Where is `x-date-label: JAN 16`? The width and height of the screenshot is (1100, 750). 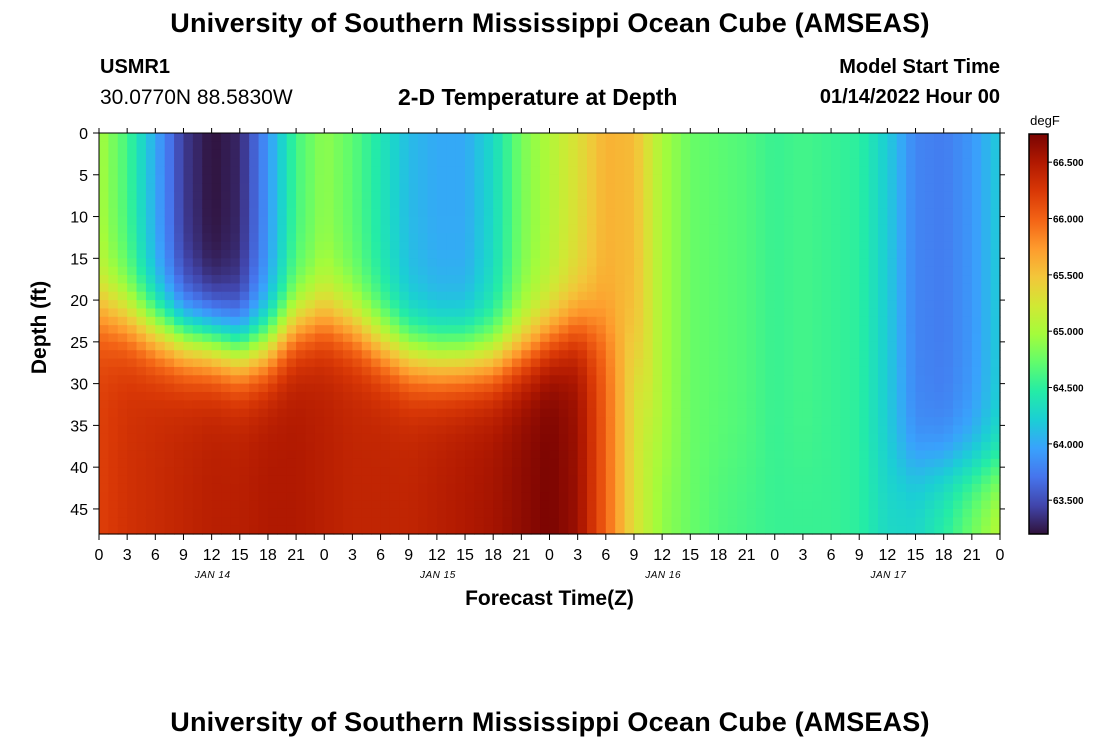
x-date-label: JAN 16 is located at coordinates (662, 575).